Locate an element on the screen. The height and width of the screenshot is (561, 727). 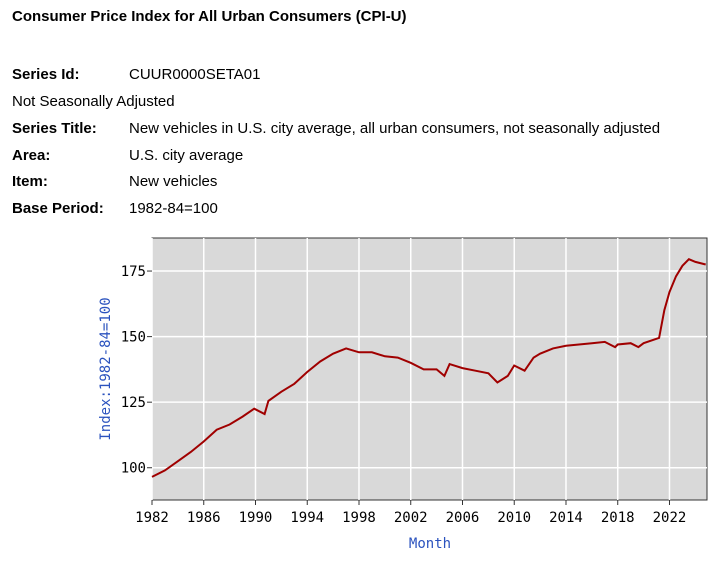
value: 1982-84=100 is located at coordinates (173, 208).